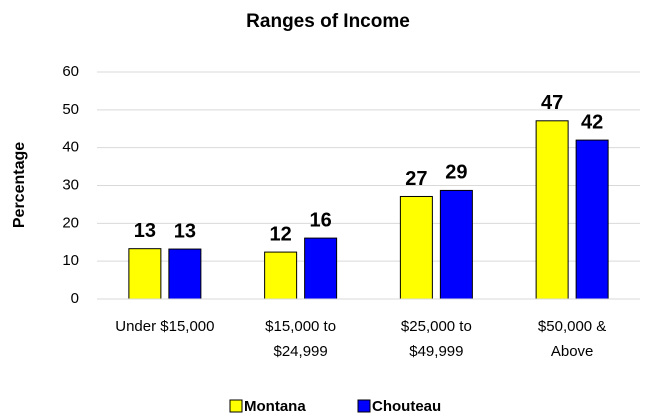  What do you see at coordinates (300, 326) in the screenshot?
I see `x-tick-label: $15,000 to` at bounding box center [300, 326].